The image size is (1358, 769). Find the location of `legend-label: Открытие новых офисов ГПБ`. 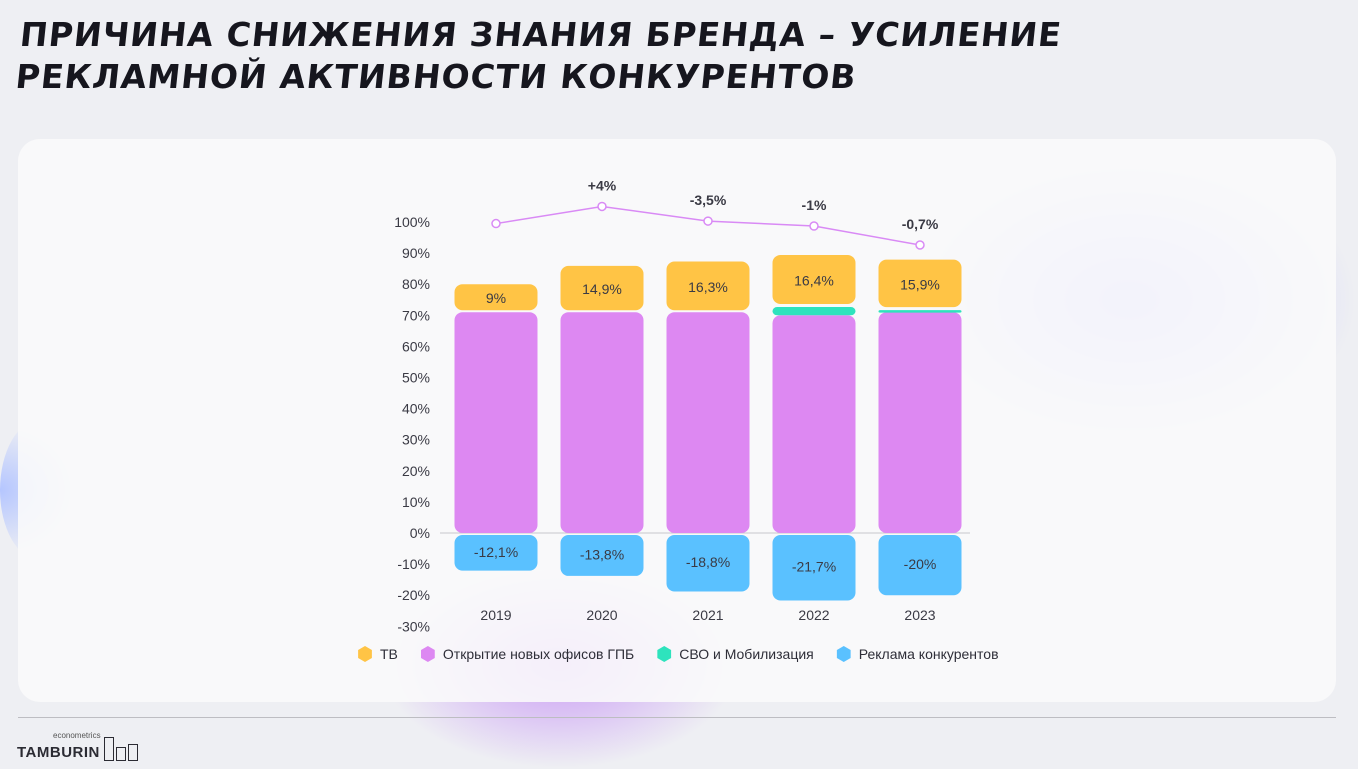

legend-label: Открытие новых офисов ГПБ is located at coordinates (538, 654).